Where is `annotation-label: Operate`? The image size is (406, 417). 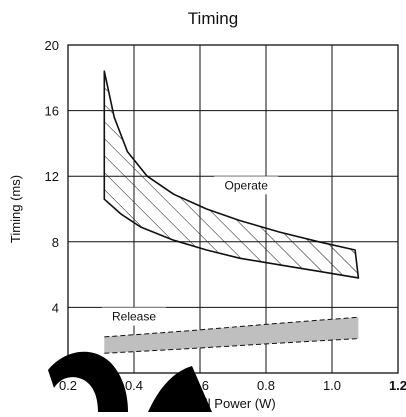 annotation-label: Operate is located at coordinates (247, 185).